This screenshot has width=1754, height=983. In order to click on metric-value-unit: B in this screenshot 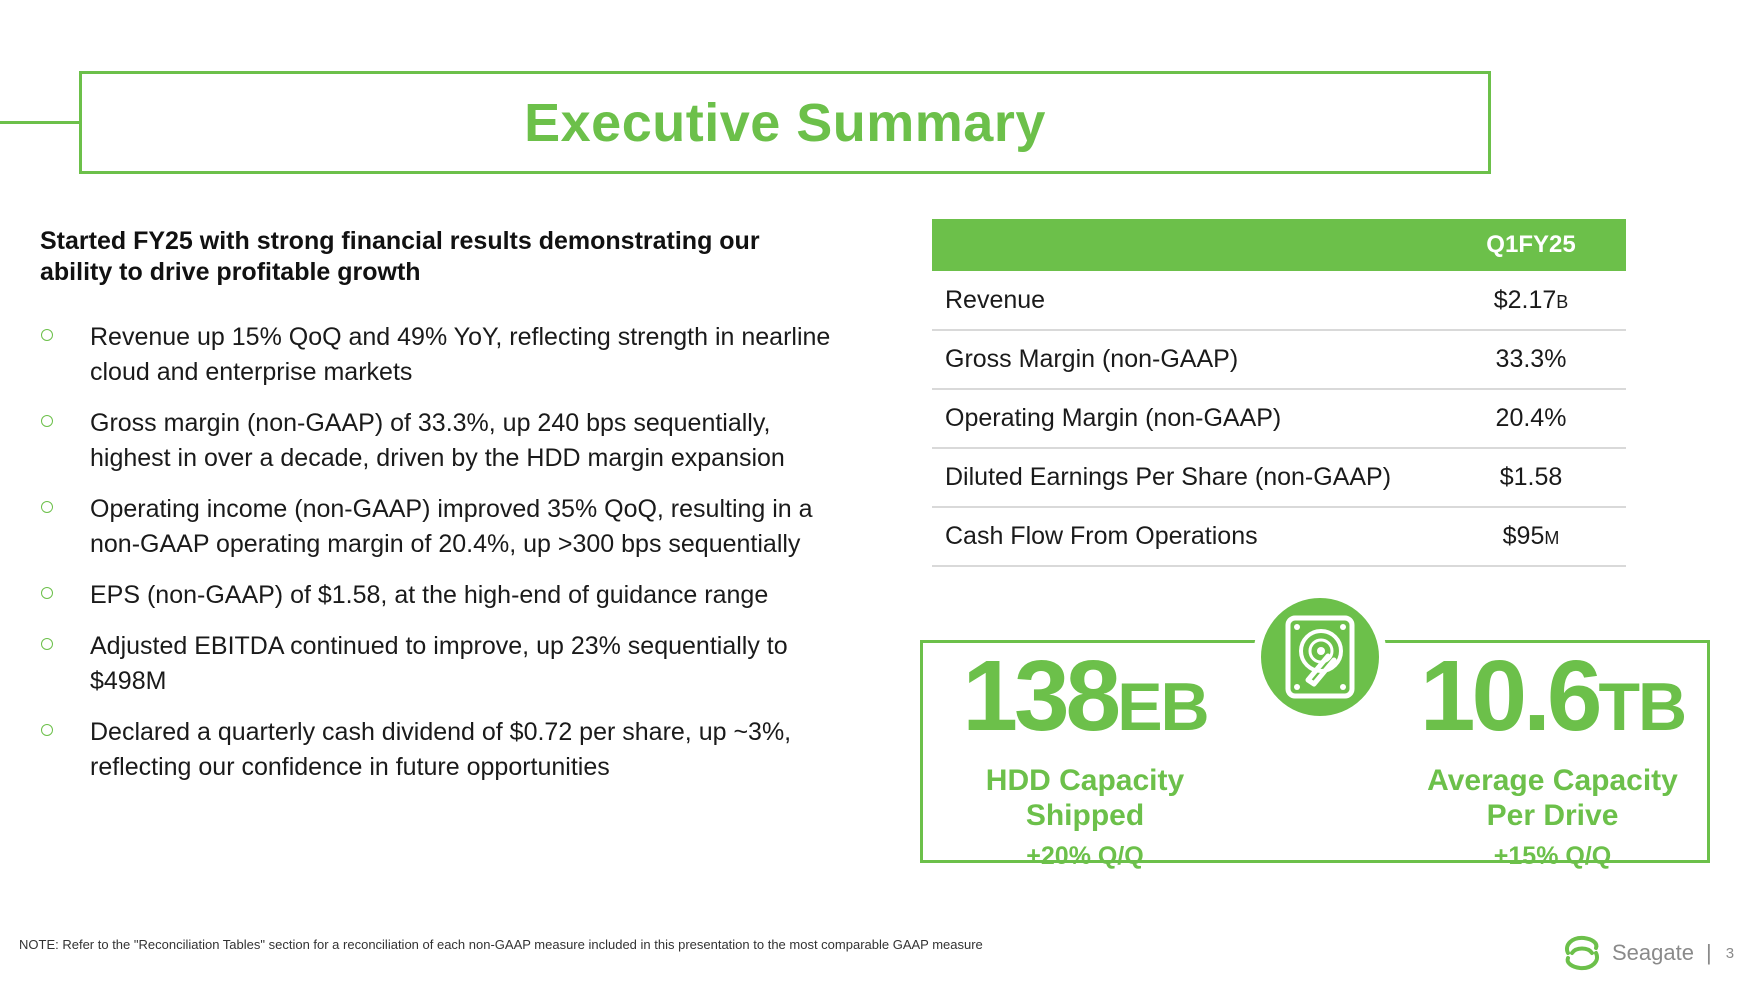, I will do `click(1562, 301)`.